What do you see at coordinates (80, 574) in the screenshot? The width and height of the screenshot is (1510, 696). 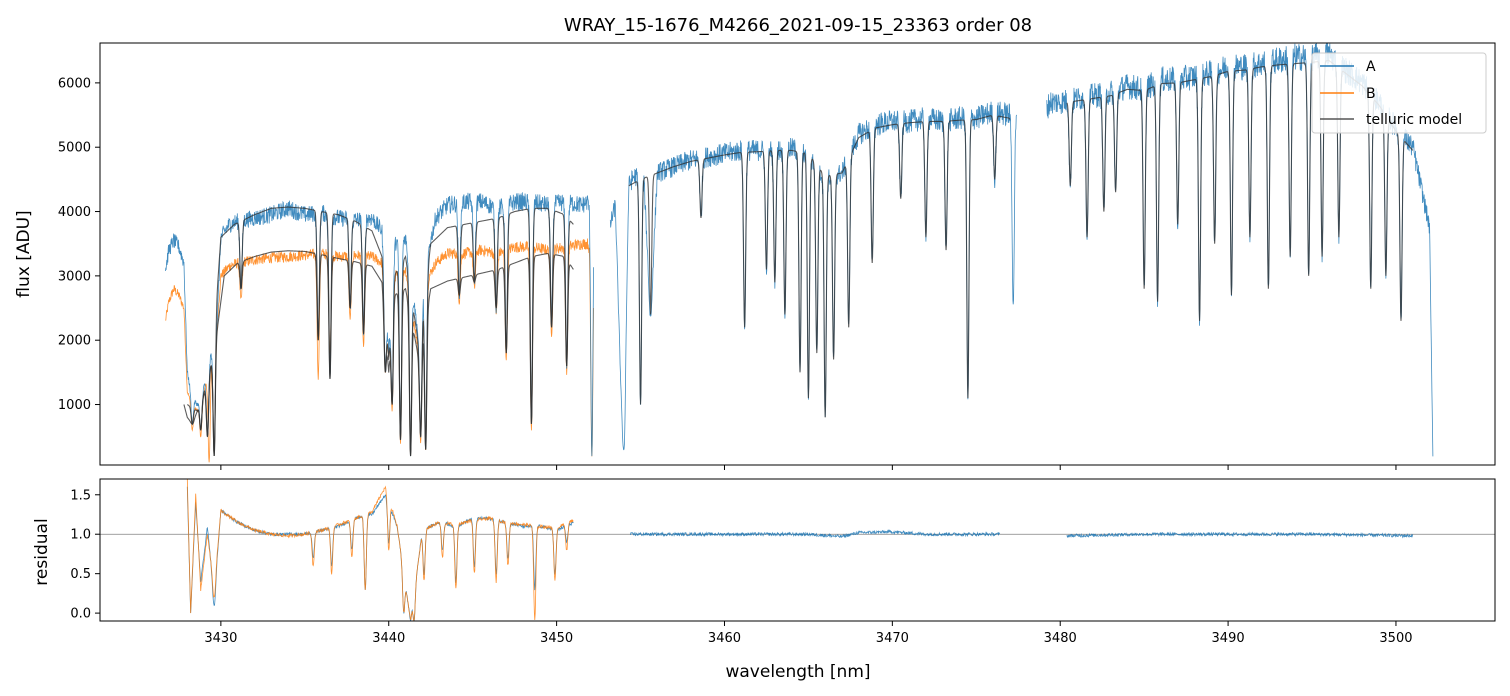 I see `residual-ytick-label: 0.5` at bounding box center [80, 574].